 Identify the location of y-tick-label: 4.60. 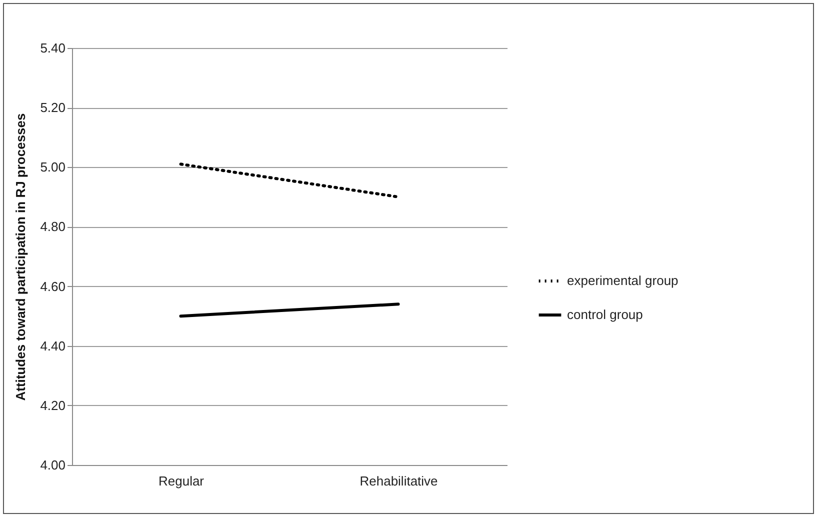
(53, 286).